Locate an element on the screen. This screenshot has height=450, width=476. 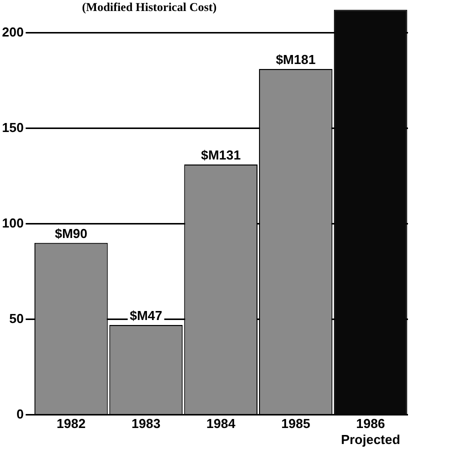
y-tick-label: 0 is located at coordinates (20, 414).